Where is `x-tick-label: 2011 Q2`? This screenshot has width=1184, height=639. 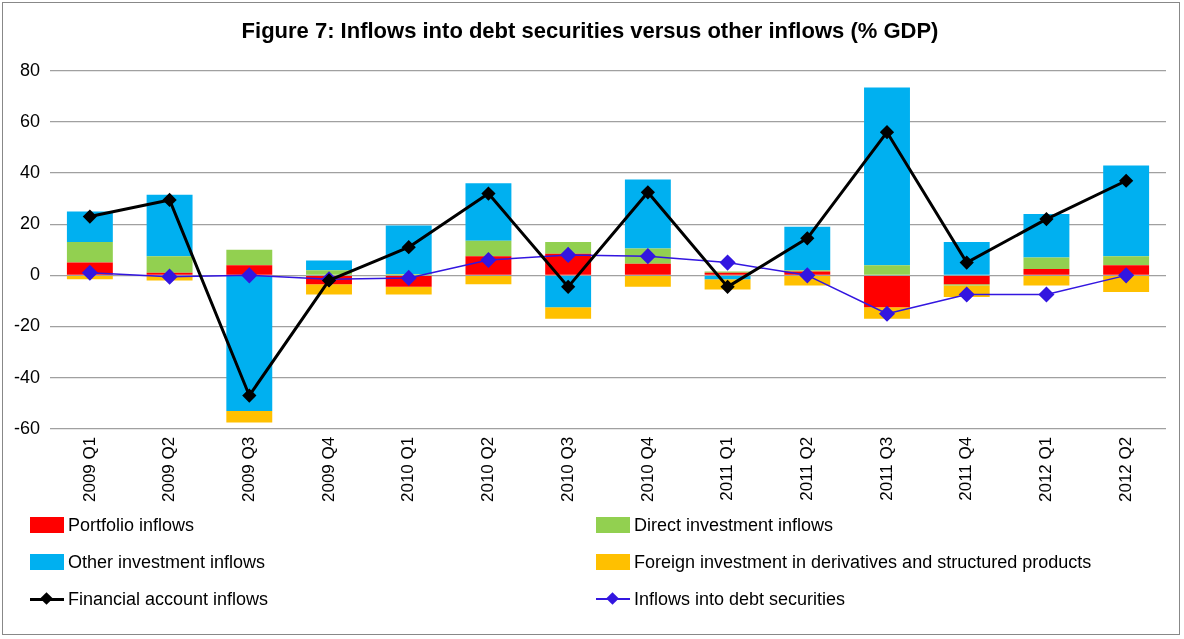
x-tick-label: 2011 Q2 is located at coordinates (806, 468).